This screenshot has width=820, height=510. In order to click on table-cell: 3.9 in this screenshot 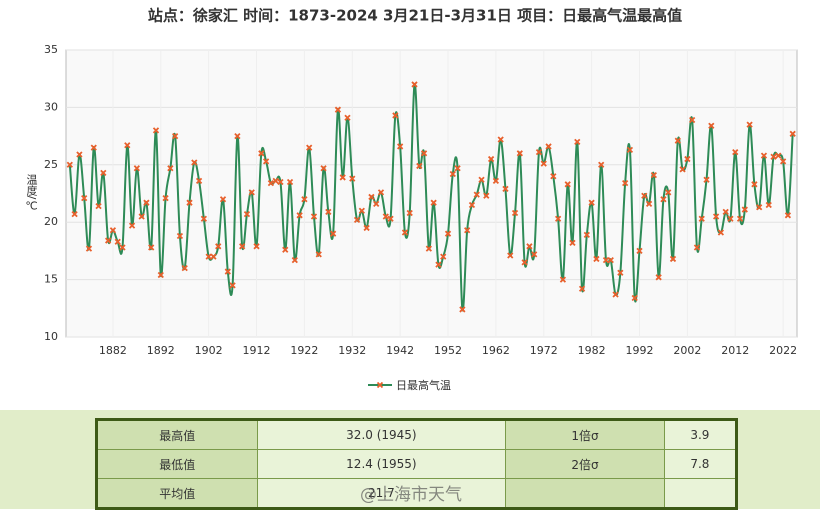, I will do `click(700, 434)`.